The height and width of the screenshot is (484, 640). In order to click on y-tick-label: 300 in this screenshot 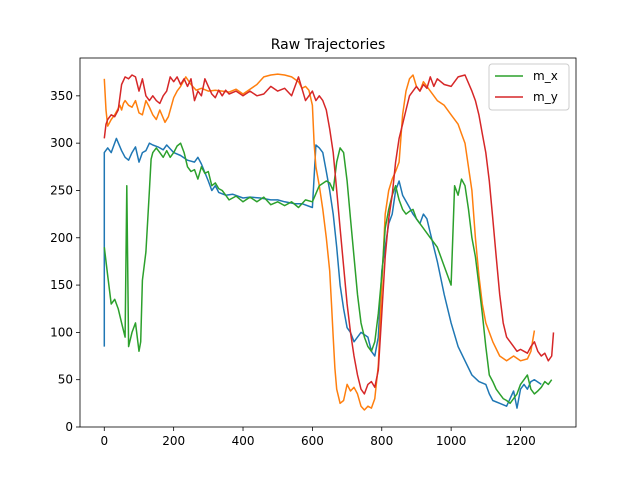, I will do `click(61, 143)`.